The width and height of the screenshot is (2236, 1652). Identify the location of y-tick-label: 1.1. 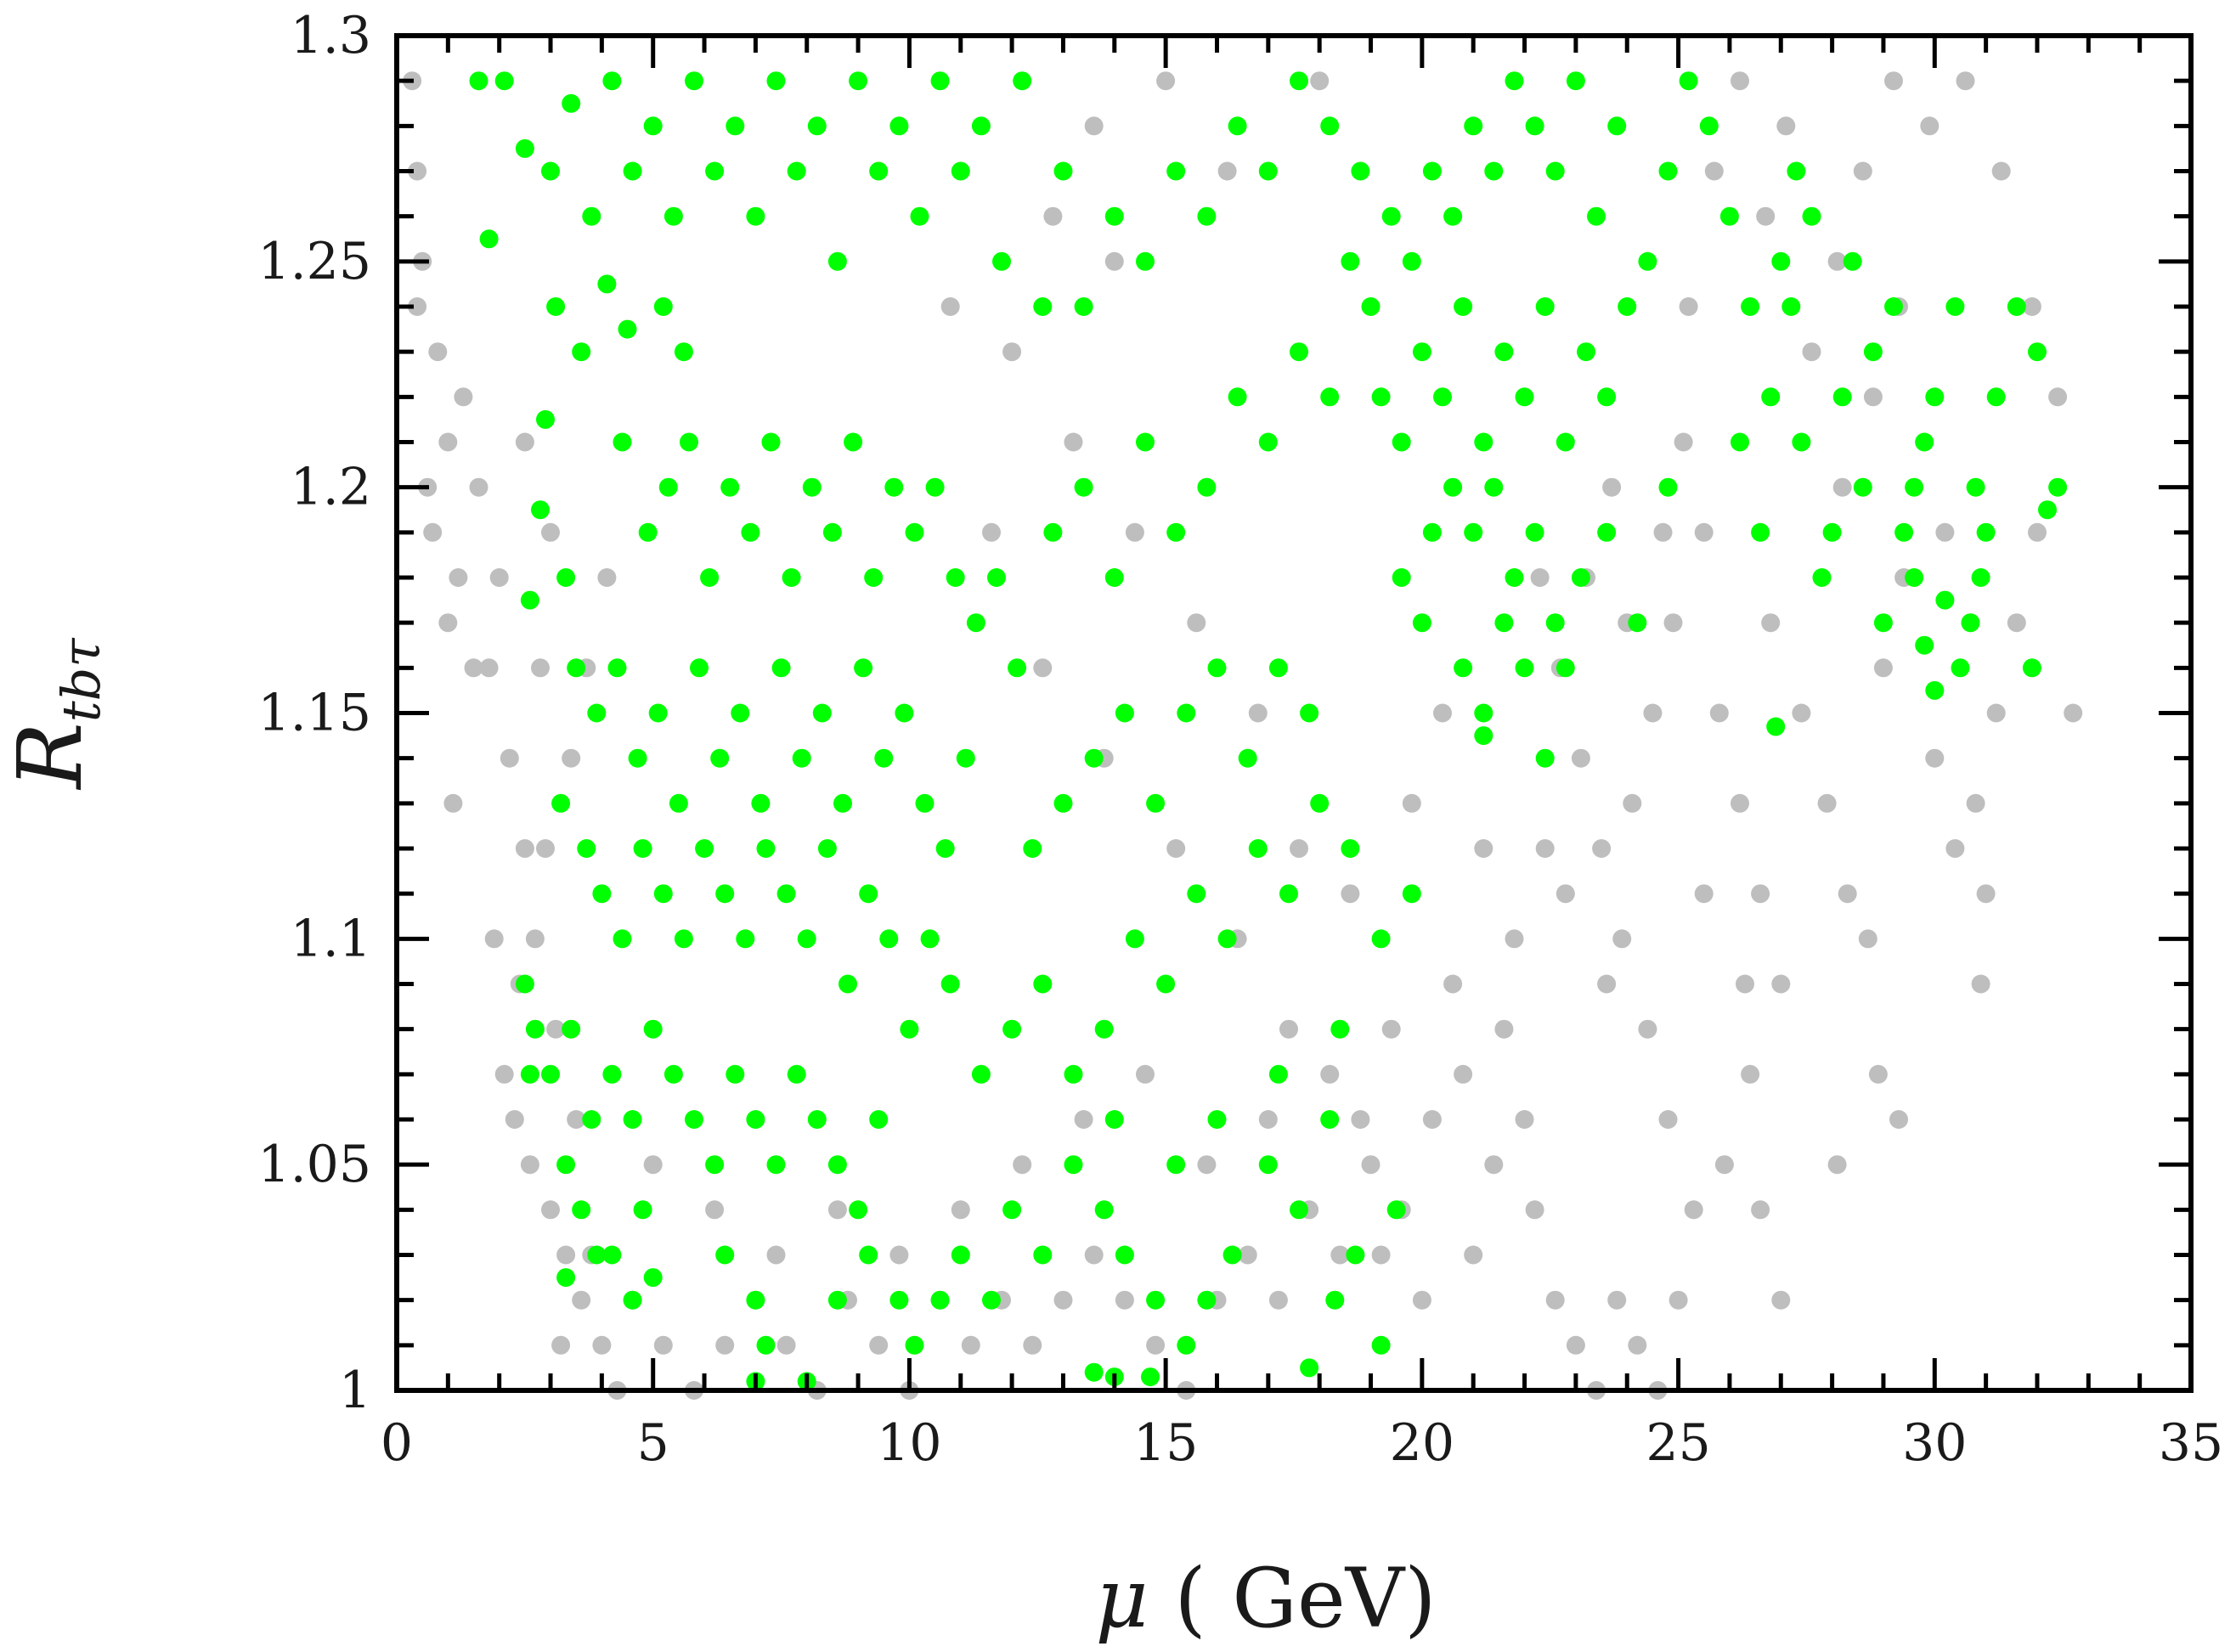
(331, 938).